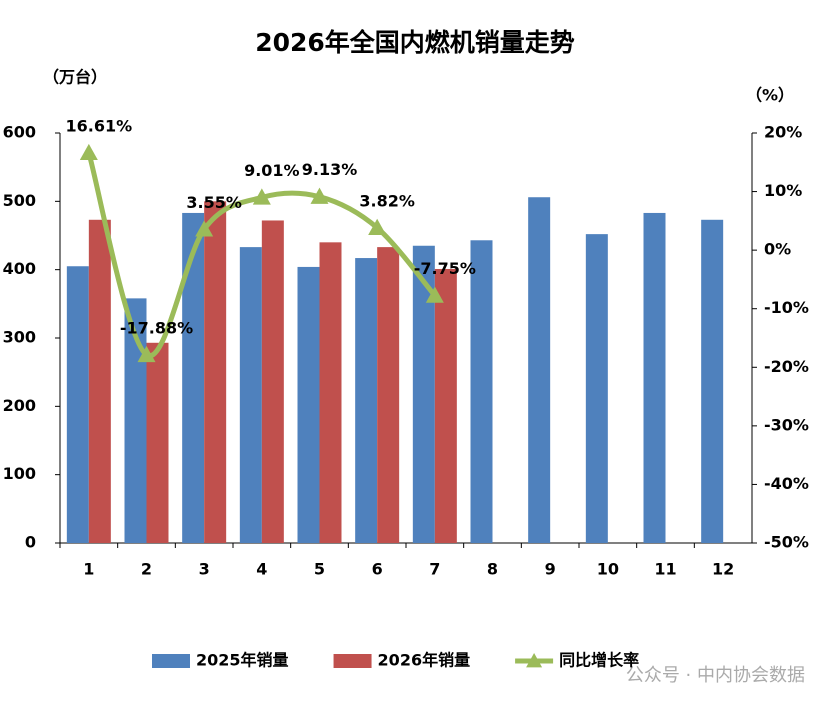 This screenshot has width=830, height=707. I want to click on y2-tick-label: 20%, so click(783, 132).